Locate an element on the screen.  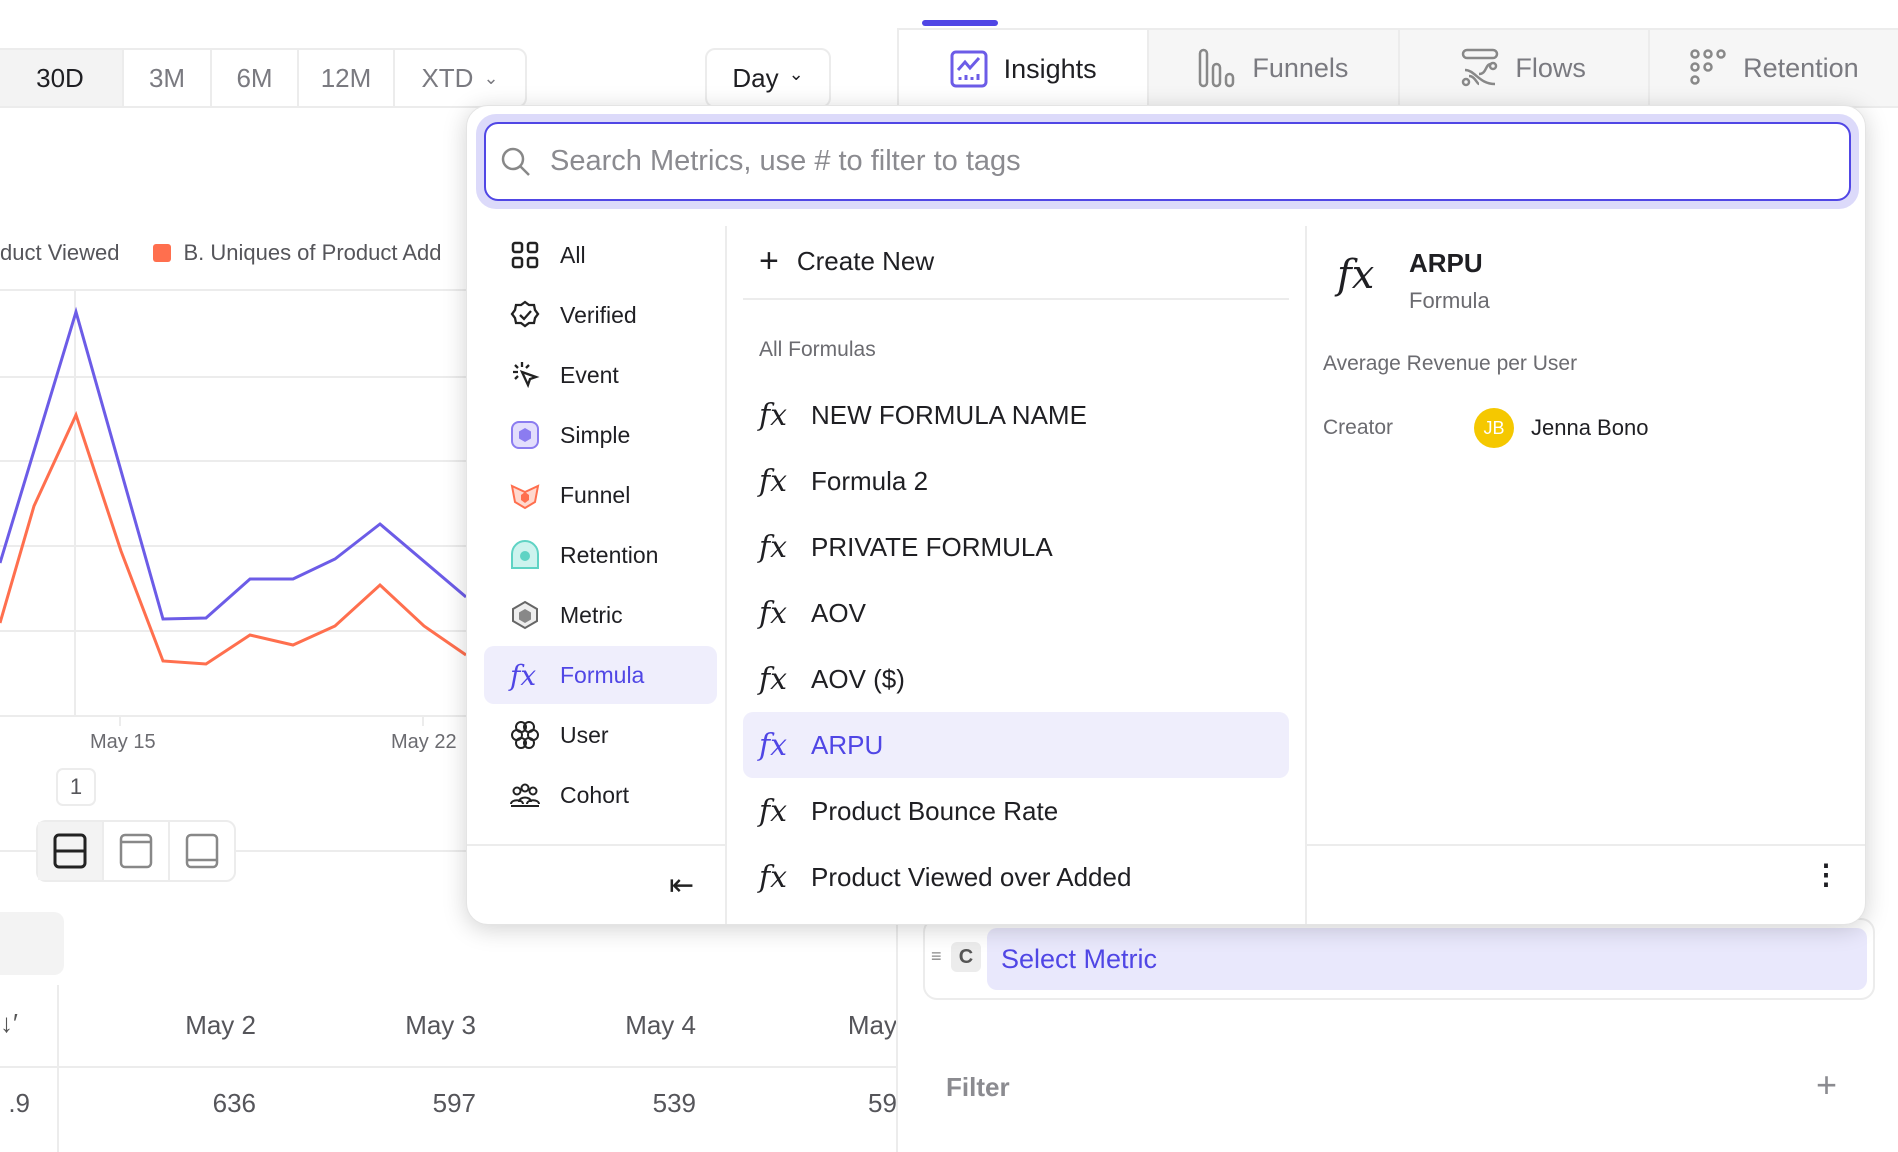
report-type-tabs: Insights Funnels Flows Retention is located at coordinates (1397, 68).